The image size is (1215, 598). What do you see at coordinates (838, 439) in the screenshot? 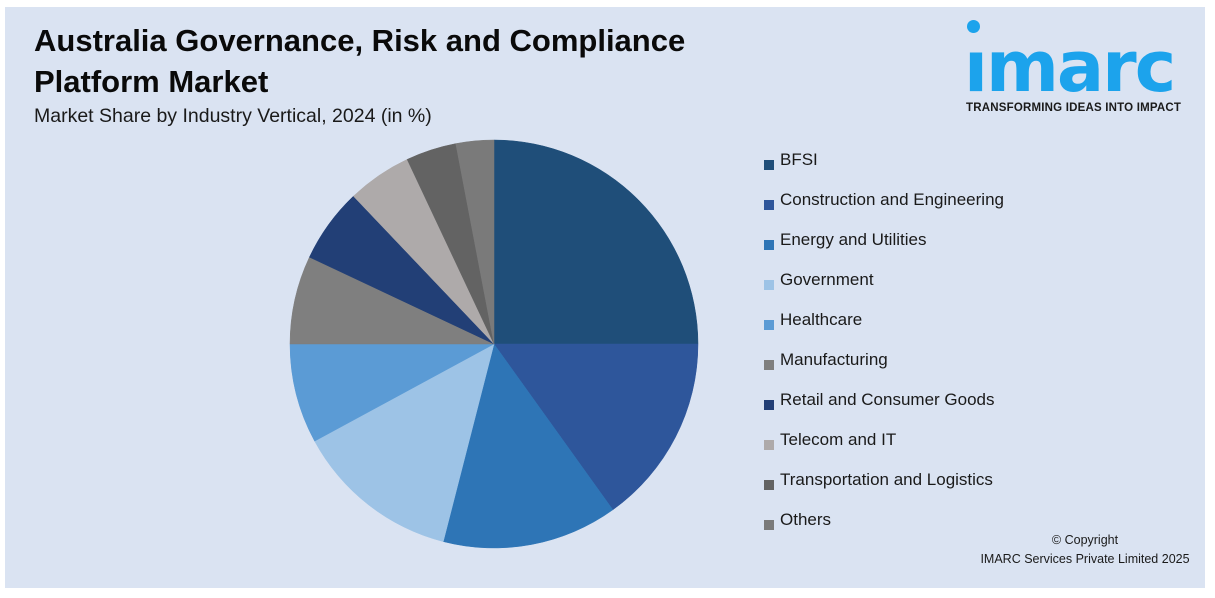
I see `legend-label: Telecom and IT` at bounding box center [838, 439].